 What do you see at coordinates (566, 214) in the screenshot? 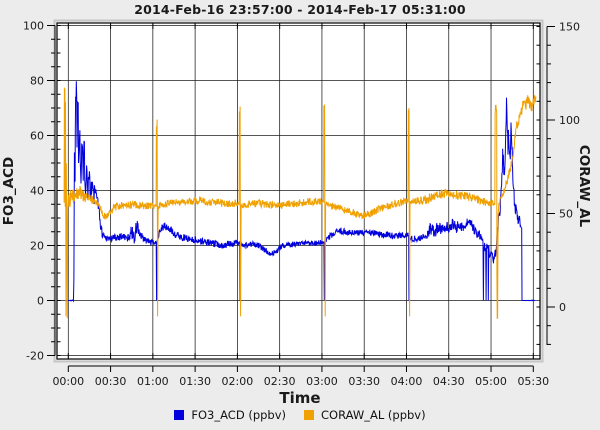
I see `svg-text: 50` at bounding box center [566, 214].